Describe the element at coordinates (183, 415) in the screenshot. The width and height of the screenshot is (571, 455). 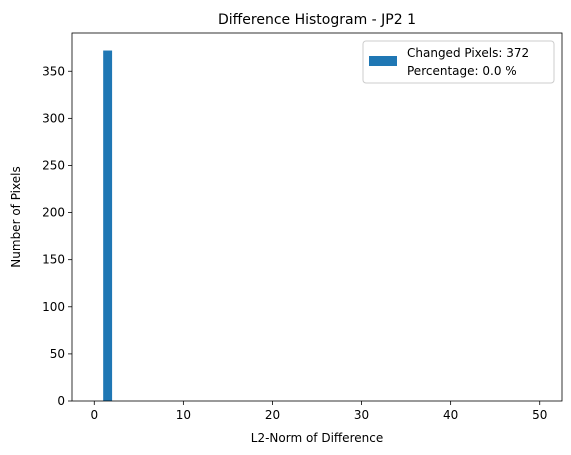
I see `x-tick-label: 10` at that location.